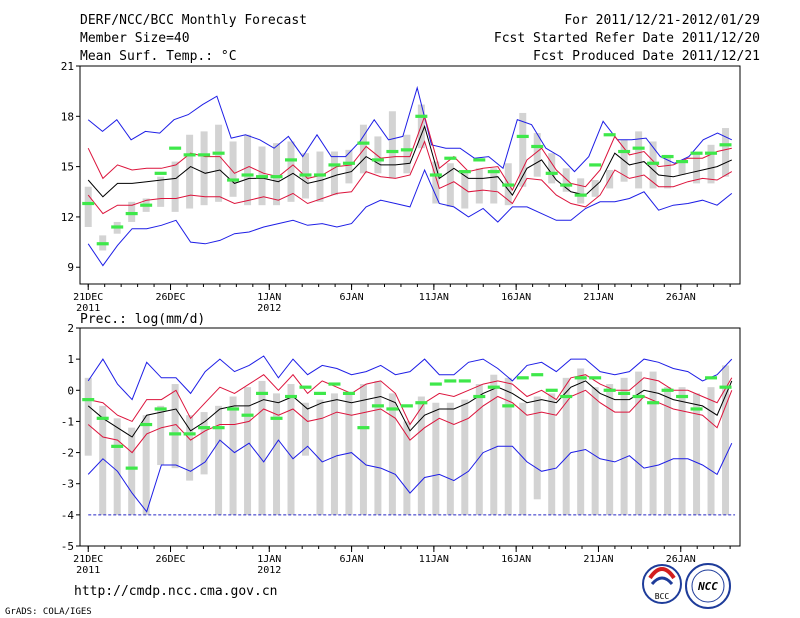  What do you see at coordinates (70, 390) in the screenshot?
I see `prec-ytick-label-5: 0` at bounding box center [70, 390].